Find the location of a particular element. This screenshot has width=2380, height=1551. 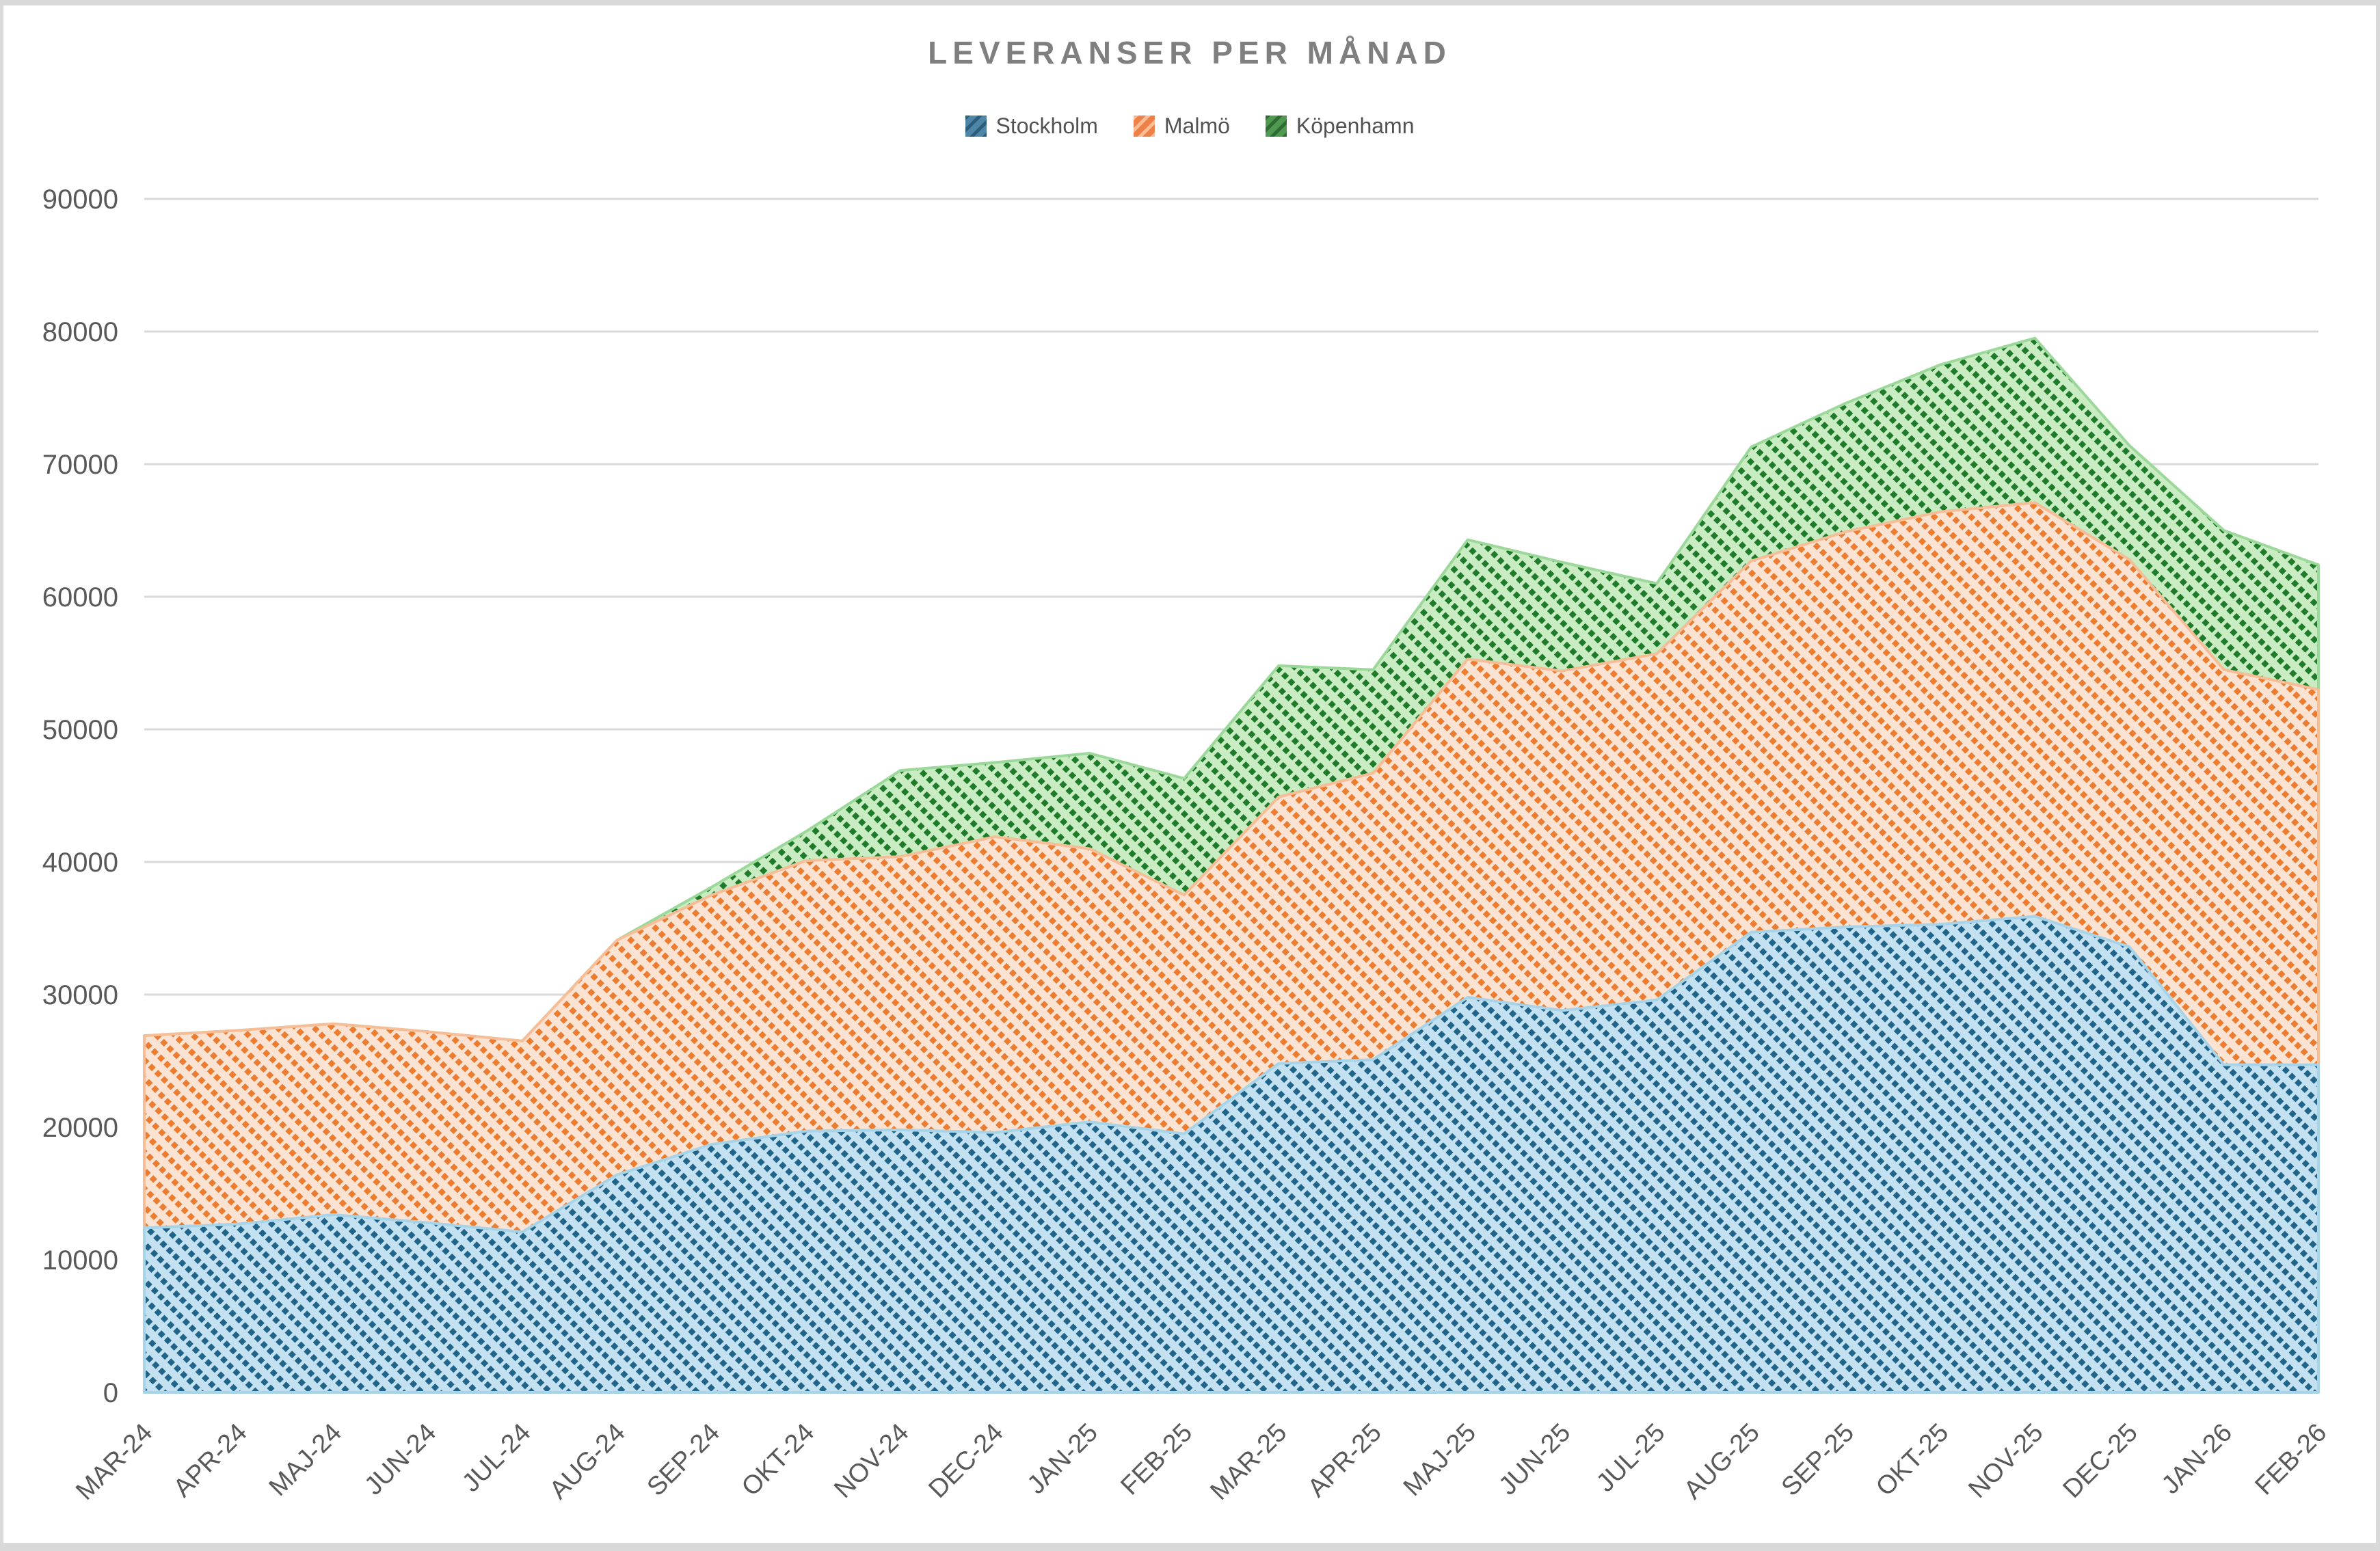

x-axis-tick-MAR-24: MAR-24 is located at coordinates (114, 1462).